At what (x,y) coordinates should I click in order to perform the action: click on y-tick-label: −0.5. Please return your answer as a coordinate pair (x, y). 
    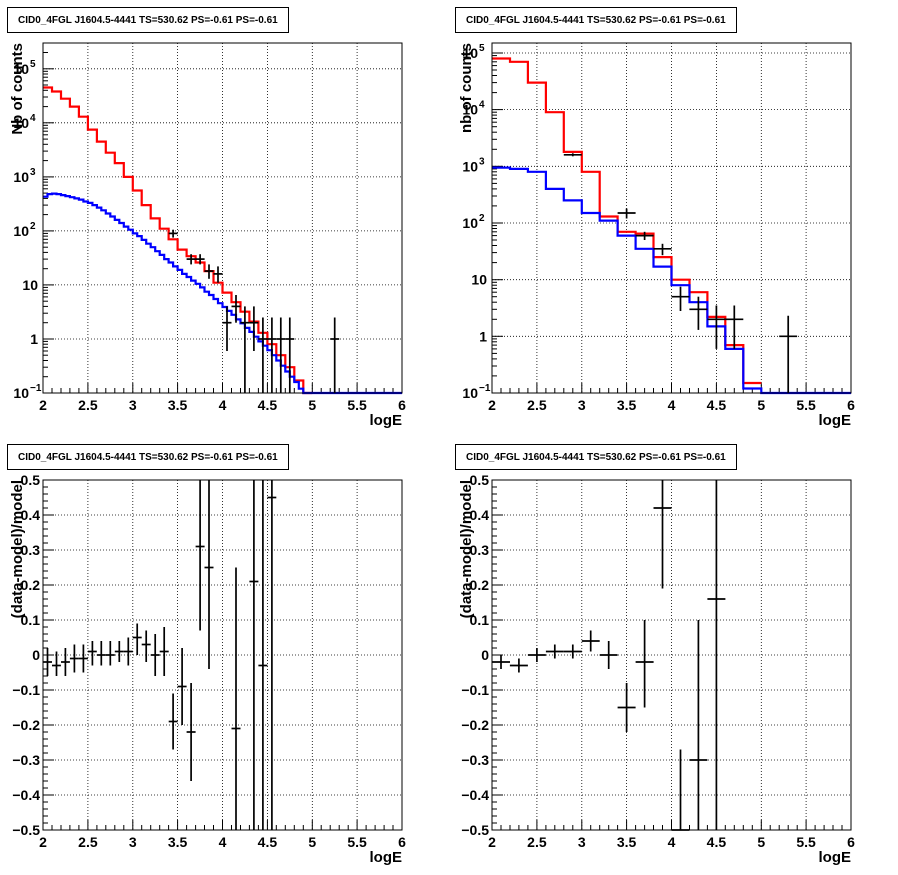
    Looking at the image, I should click on (475, 830).